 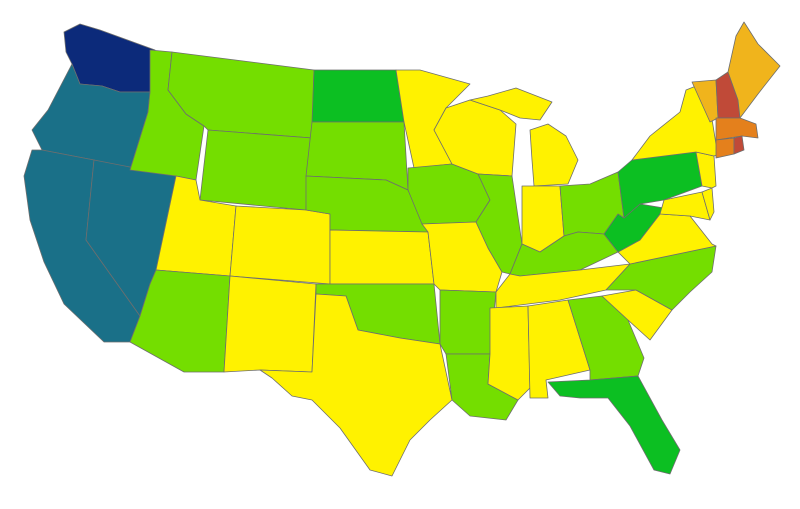 I want to click on state-ar, so click(x=468, y=322).